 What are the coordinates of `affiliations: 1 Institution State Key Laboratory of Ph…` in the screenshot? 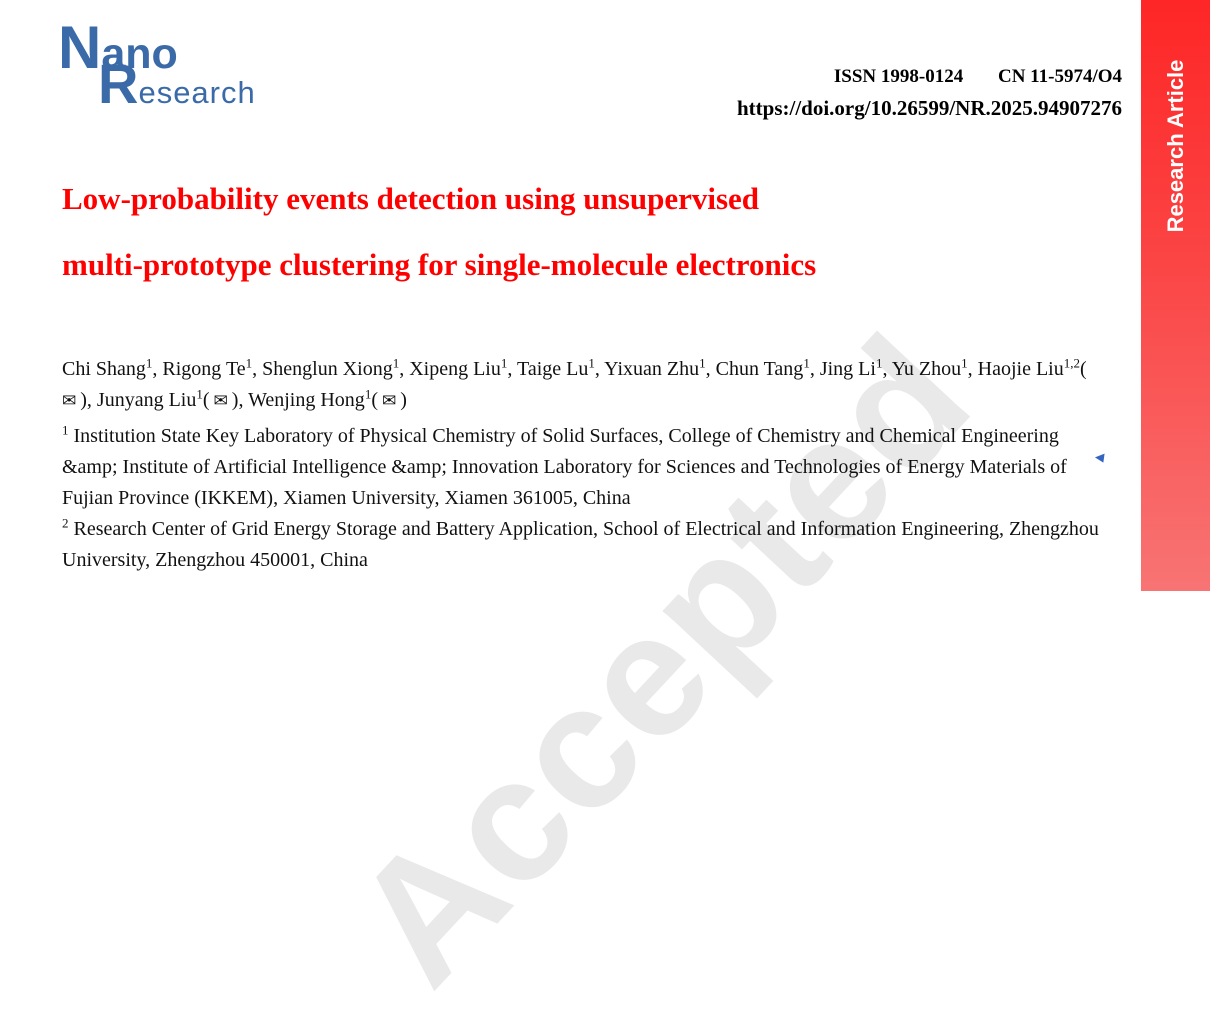 It's located at (585, 498).